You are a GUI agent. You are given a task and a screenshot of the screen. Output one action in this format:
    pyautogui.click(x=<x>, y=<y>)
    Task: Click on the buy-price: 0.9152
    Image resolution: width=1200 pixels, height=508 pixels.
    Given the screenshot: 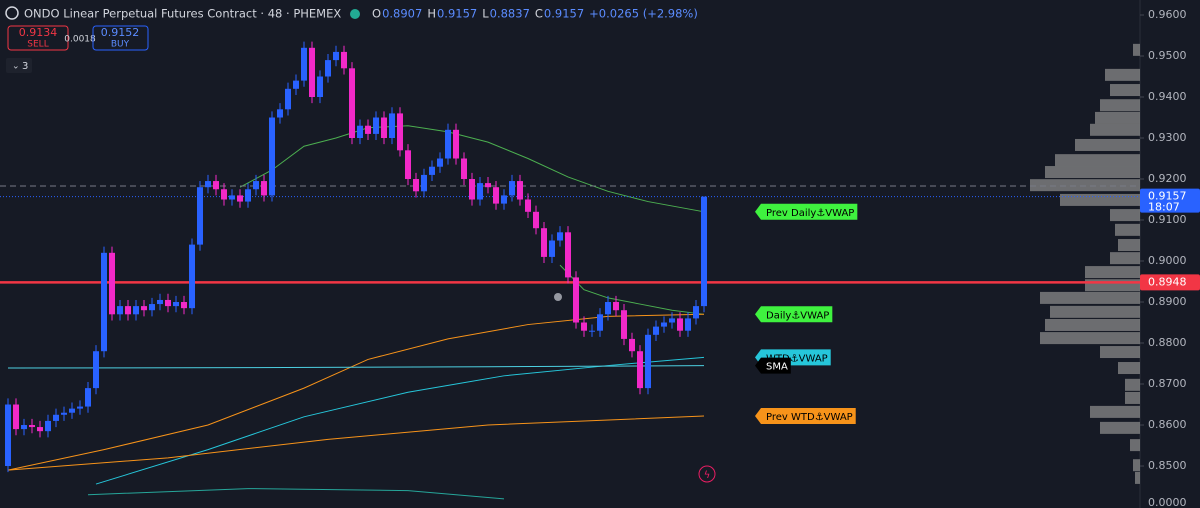 What is the action you would take?
    pyautogui.click(x=120, y=32)
    